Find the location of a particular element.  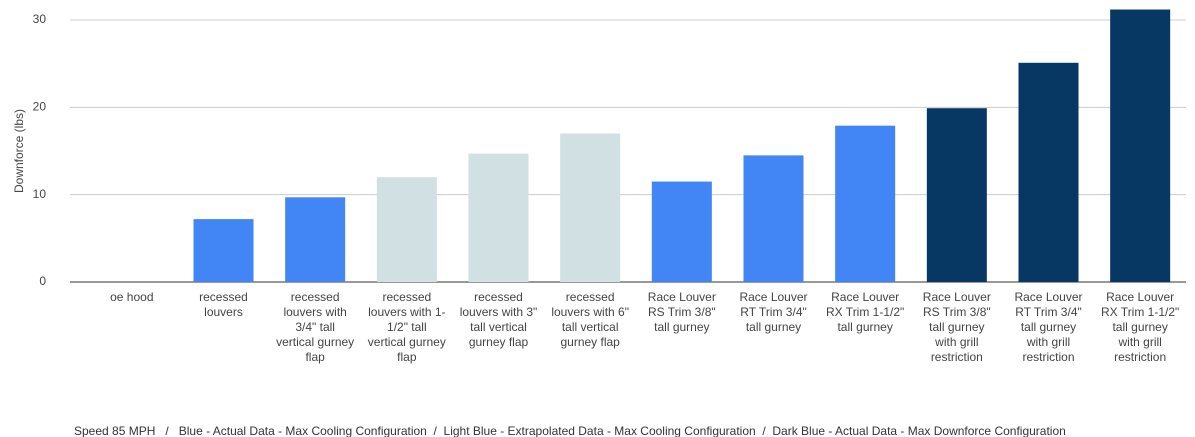

x-tick-label: Race Louver RX Trim 1-1/2" tall gurney is located at coordinates (865, 312).